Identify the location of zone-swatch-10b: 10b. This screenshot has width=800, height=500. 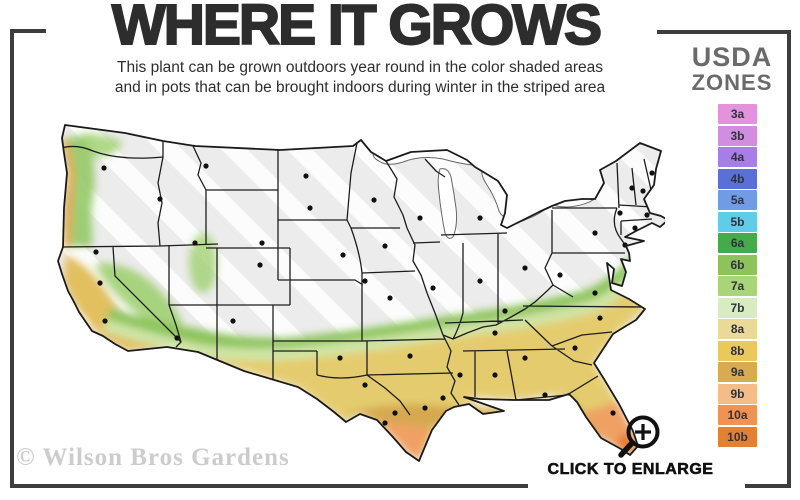
(737, 436).